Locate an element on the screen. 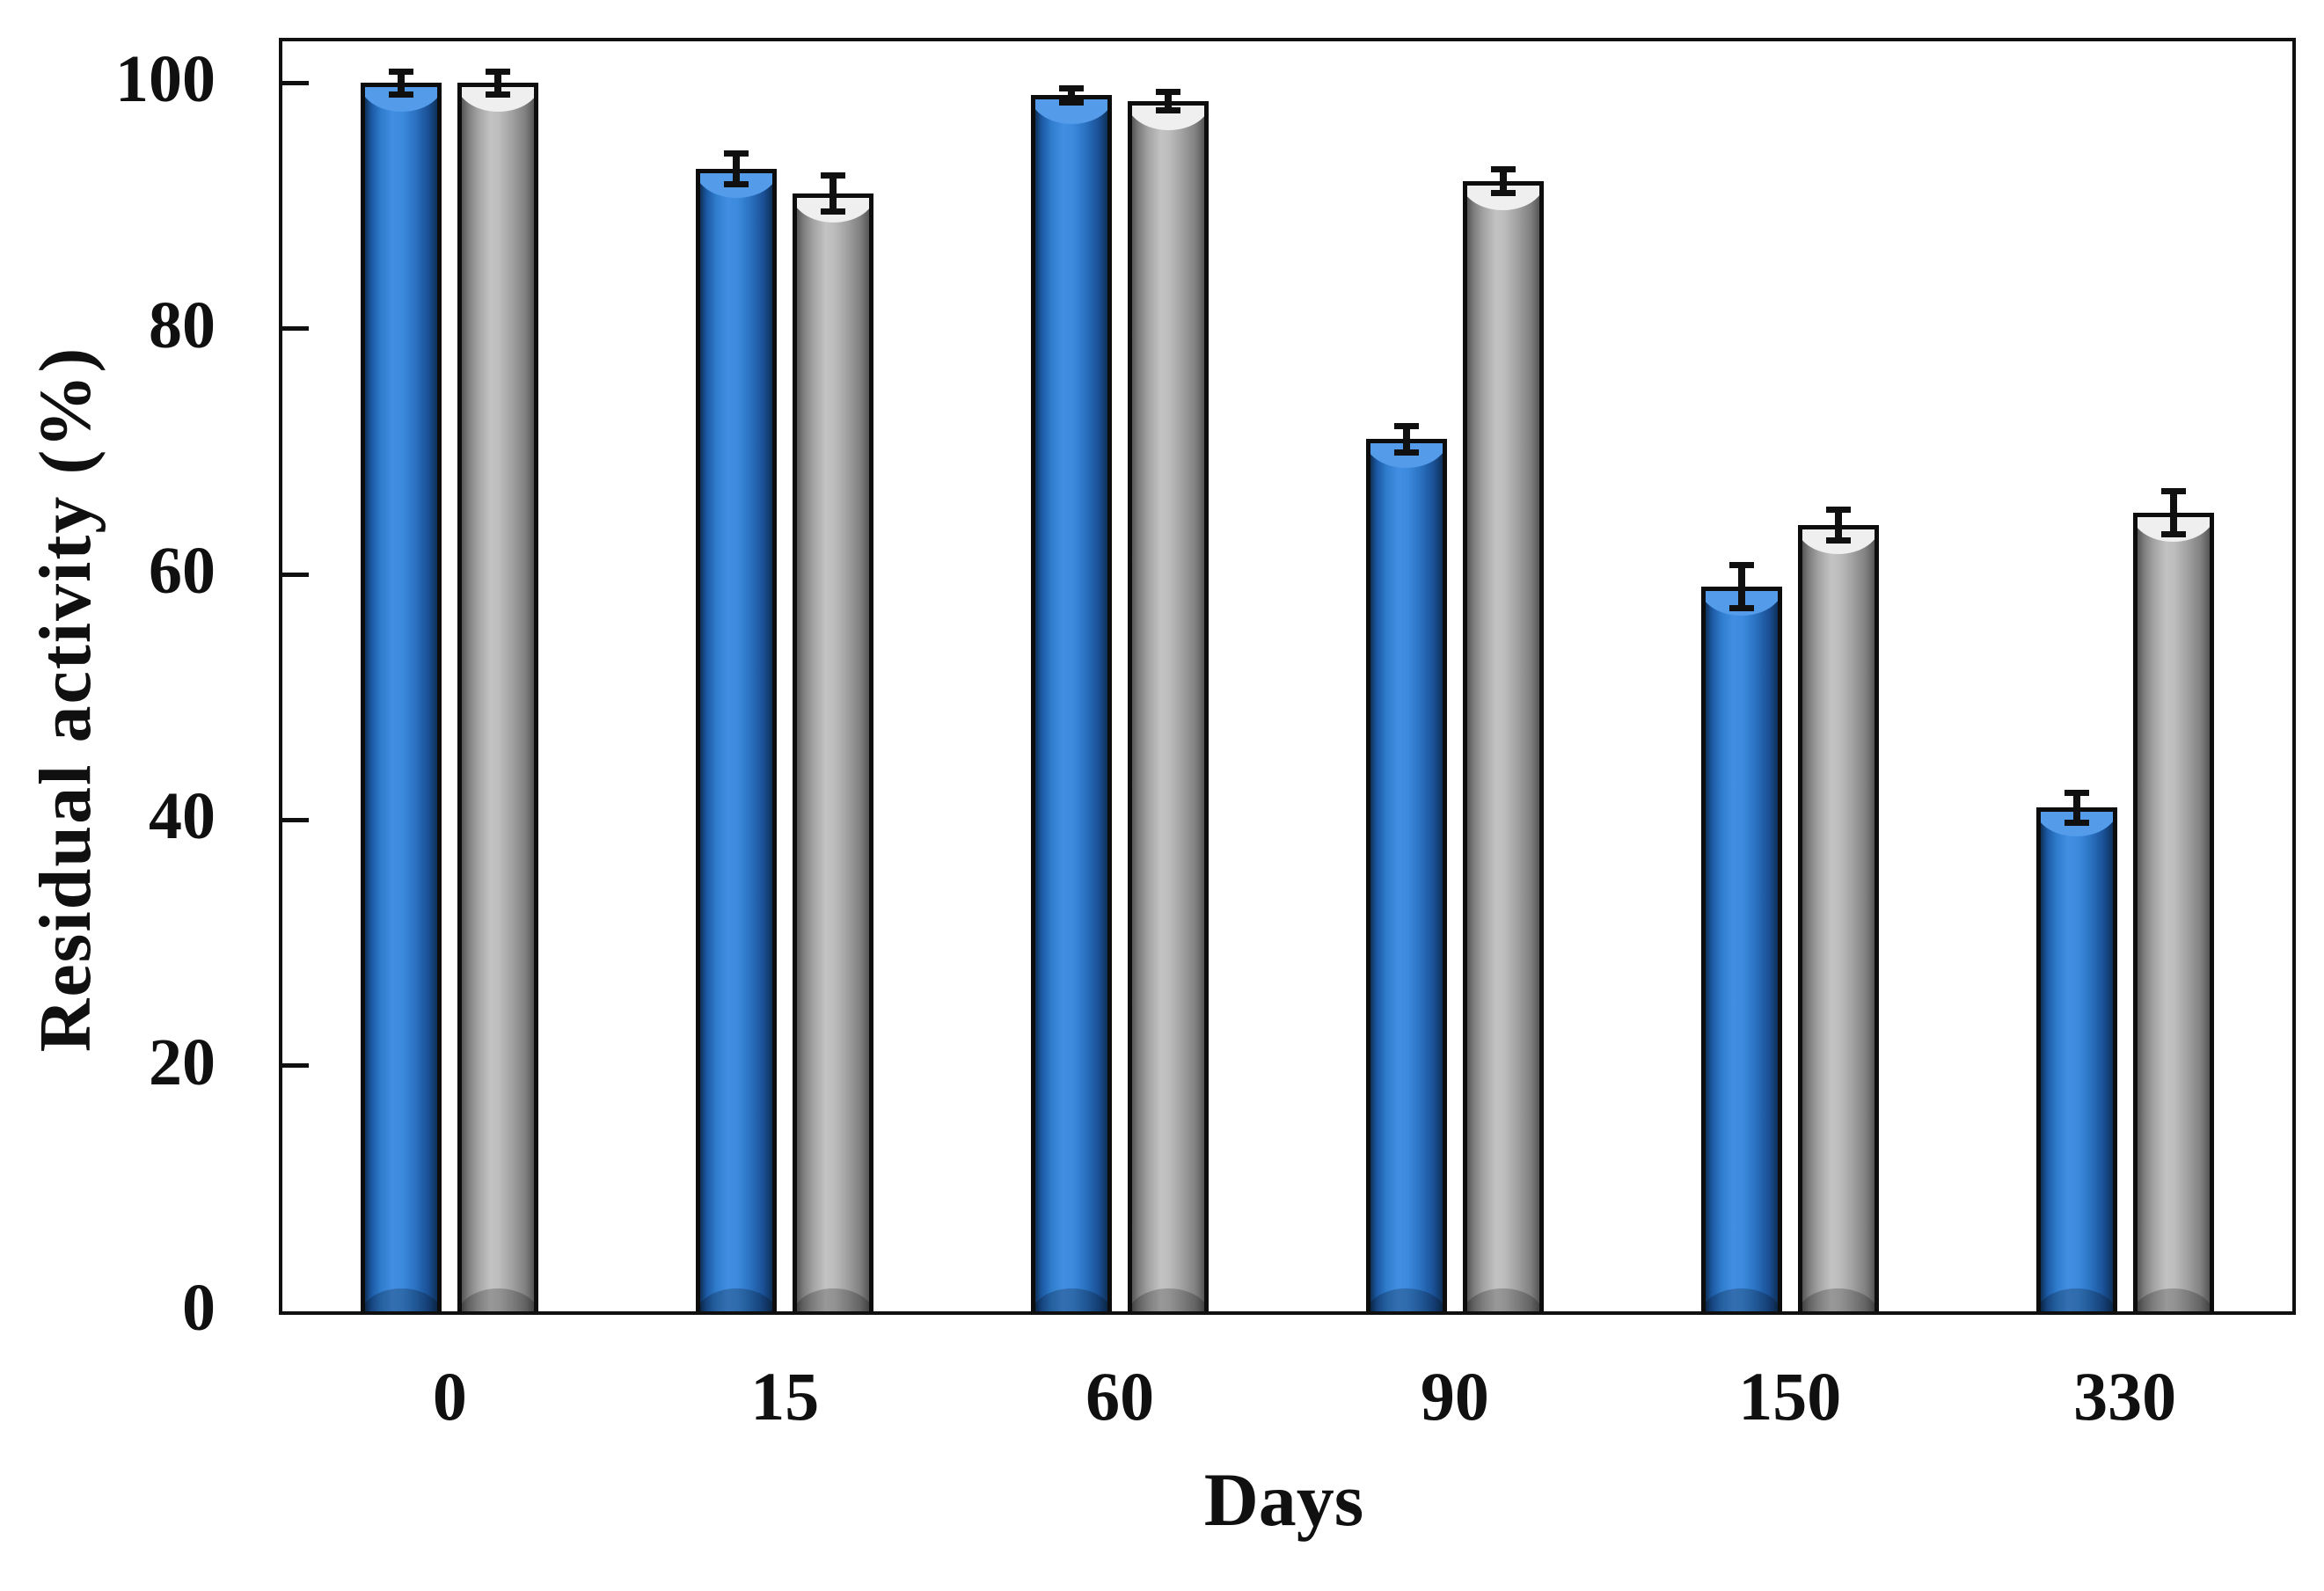 Image resolution: width=2324 pixels, height=1591 pixels. bar-group-day-15: 15 is located at coordinates (786, 737).